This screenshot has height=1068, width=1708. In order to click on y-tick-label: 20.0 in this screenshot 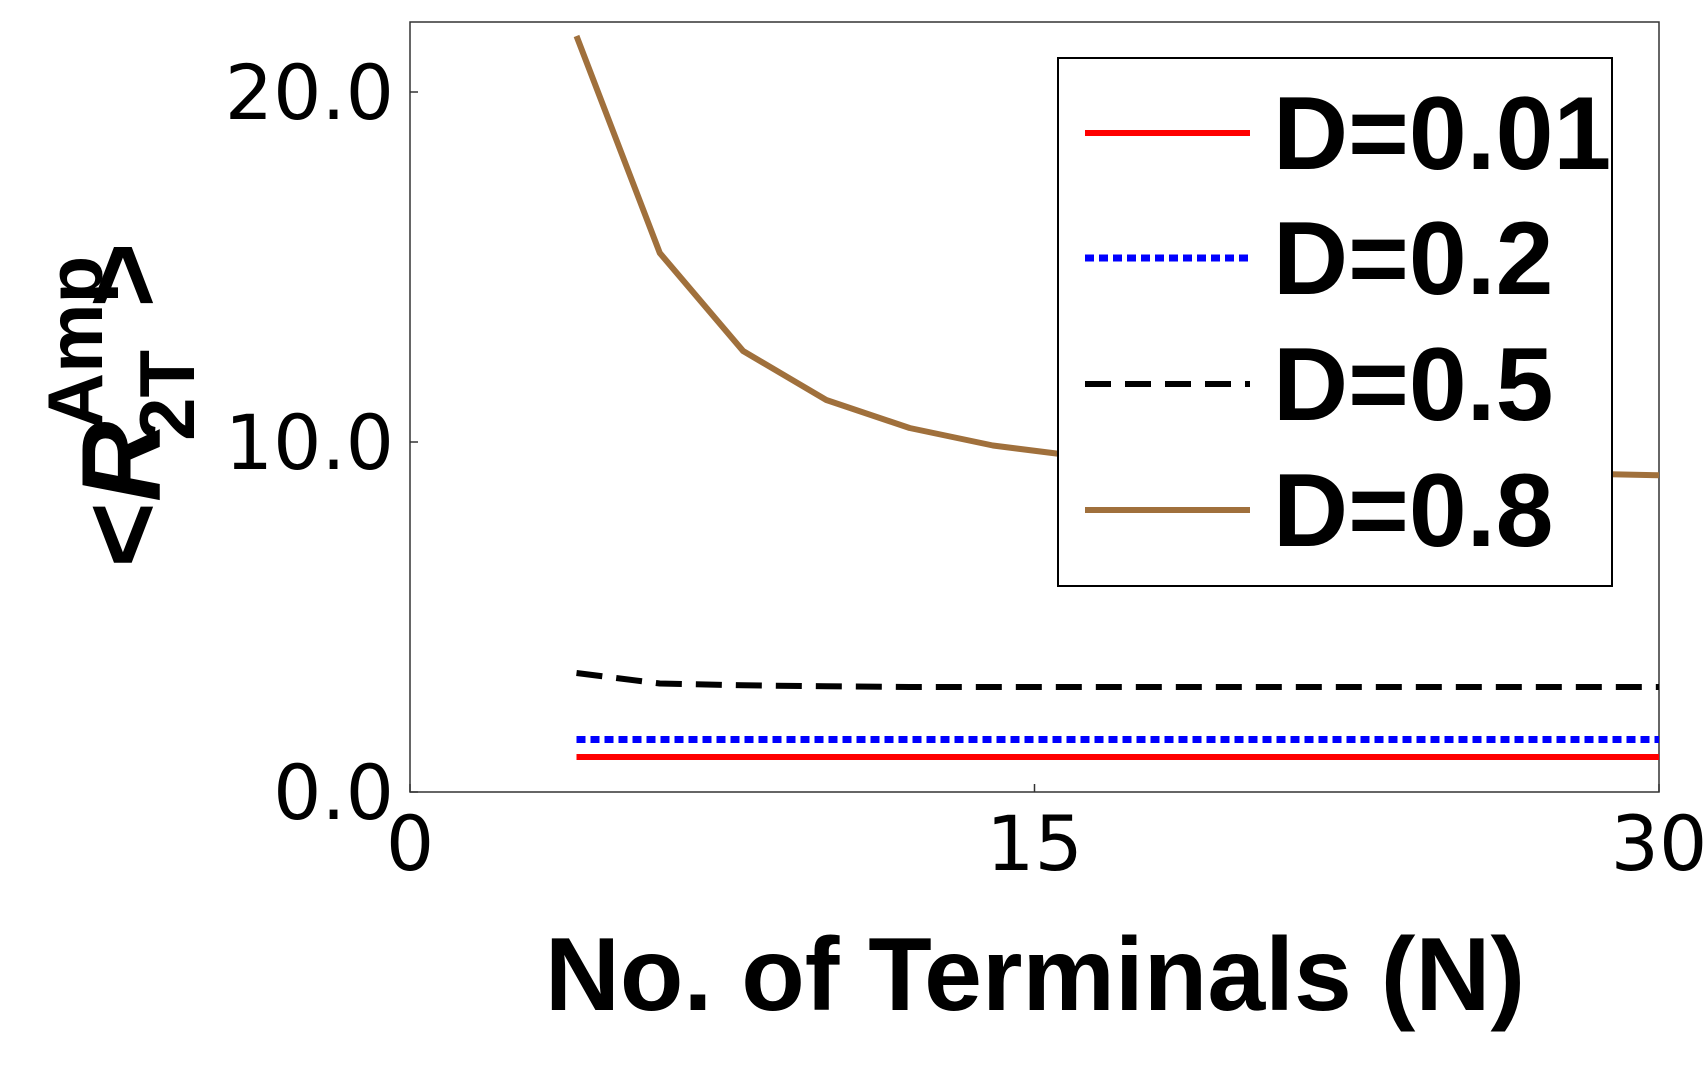, I will do `click(309, 92)`.